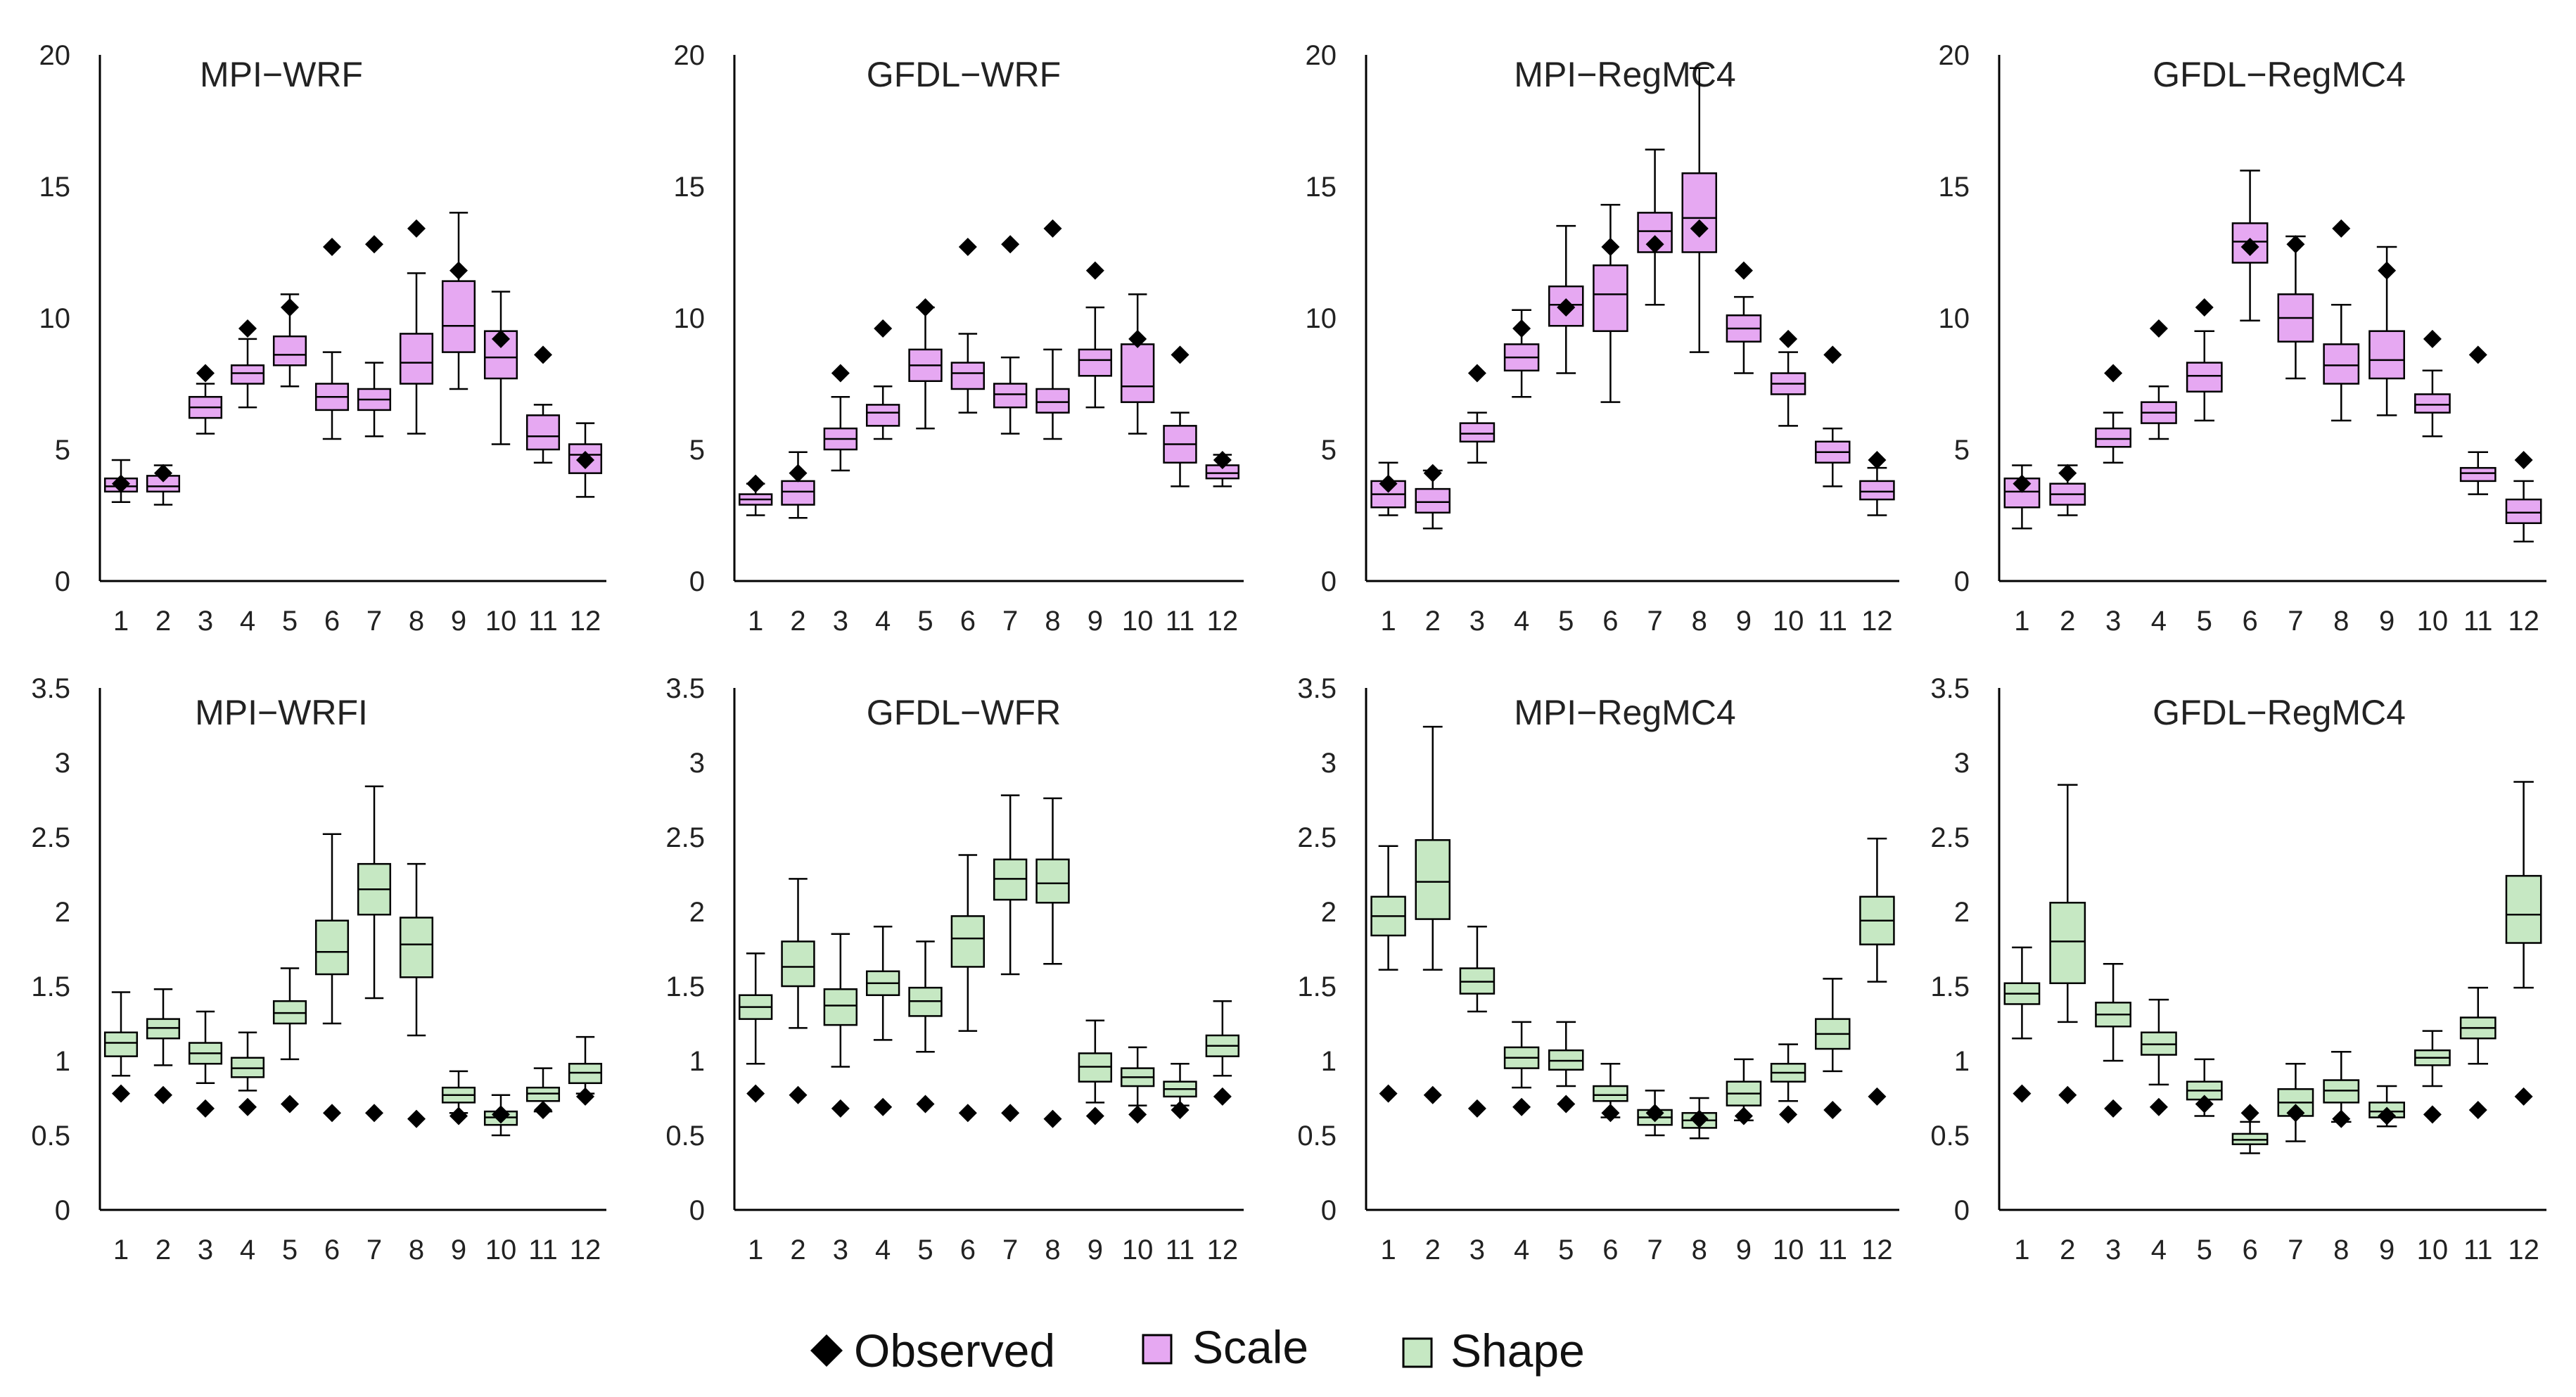  What do you see at coordinates (2204, 621) in the screenshot?
I see `x-tick-label: 5` at bounding box center [2204, 621].